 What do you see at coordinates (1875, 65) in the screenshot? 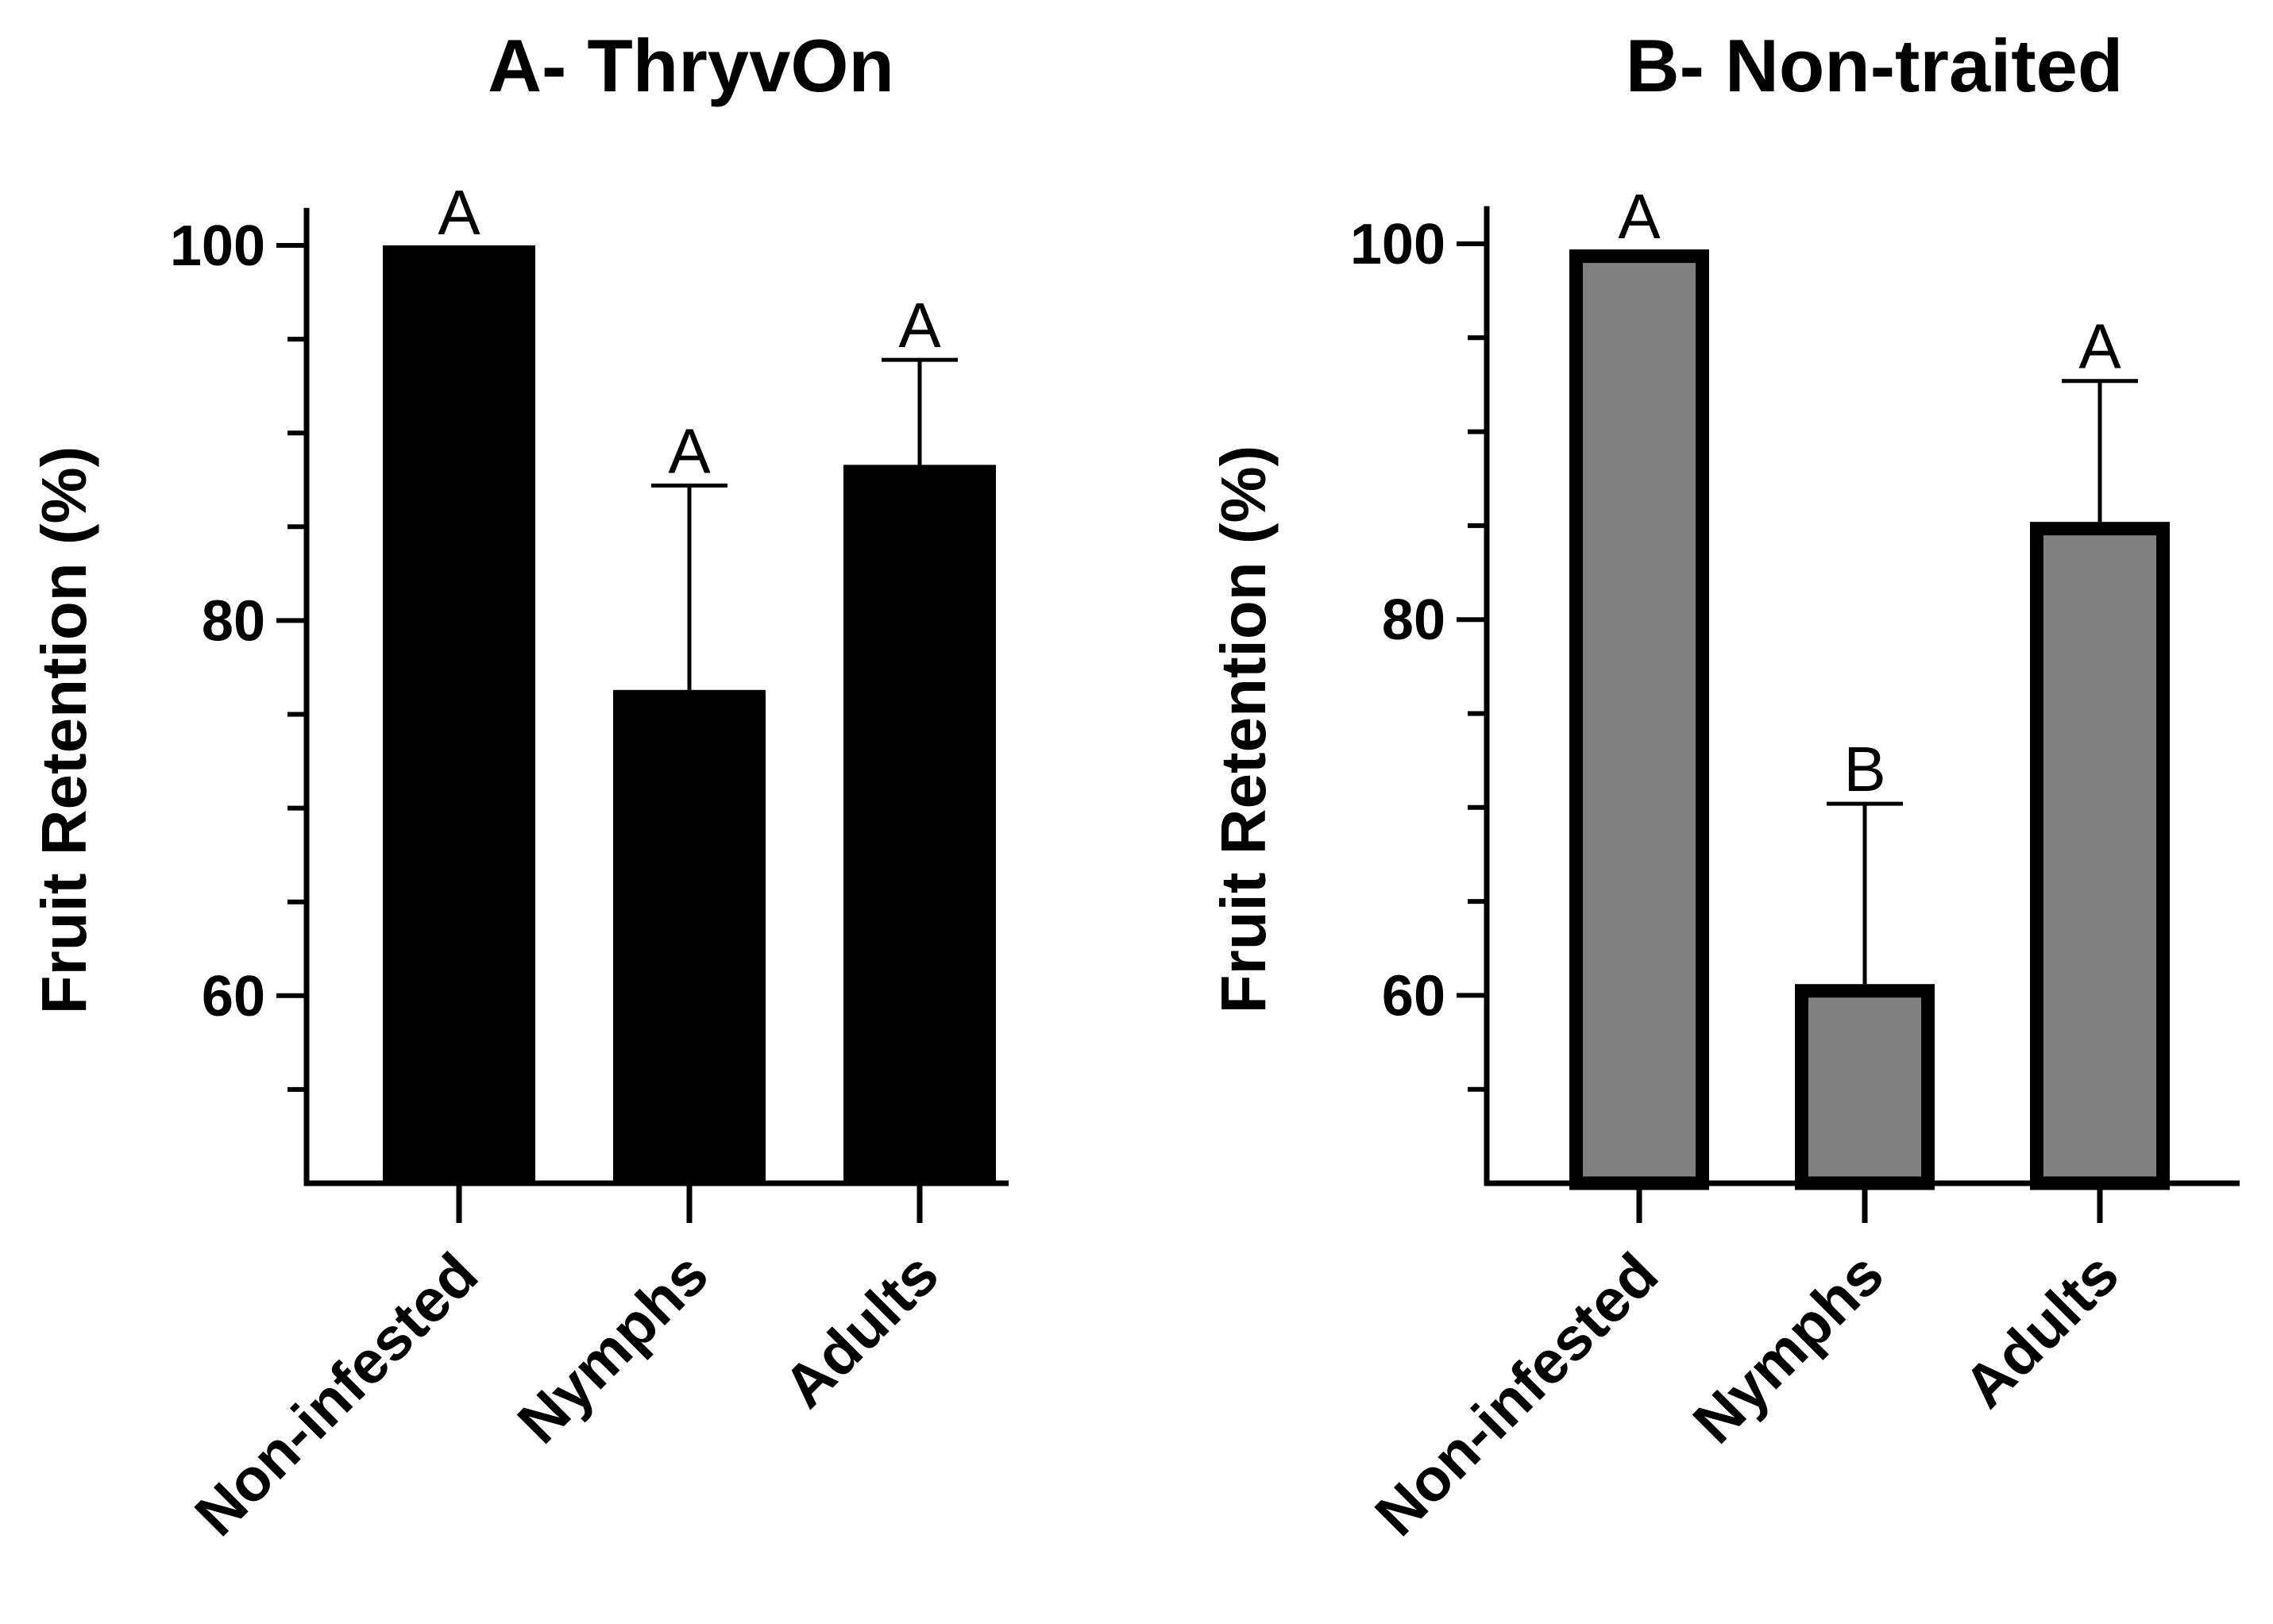
I see `chart-title: B- Non-traited` at bounding box center [1875, 65].